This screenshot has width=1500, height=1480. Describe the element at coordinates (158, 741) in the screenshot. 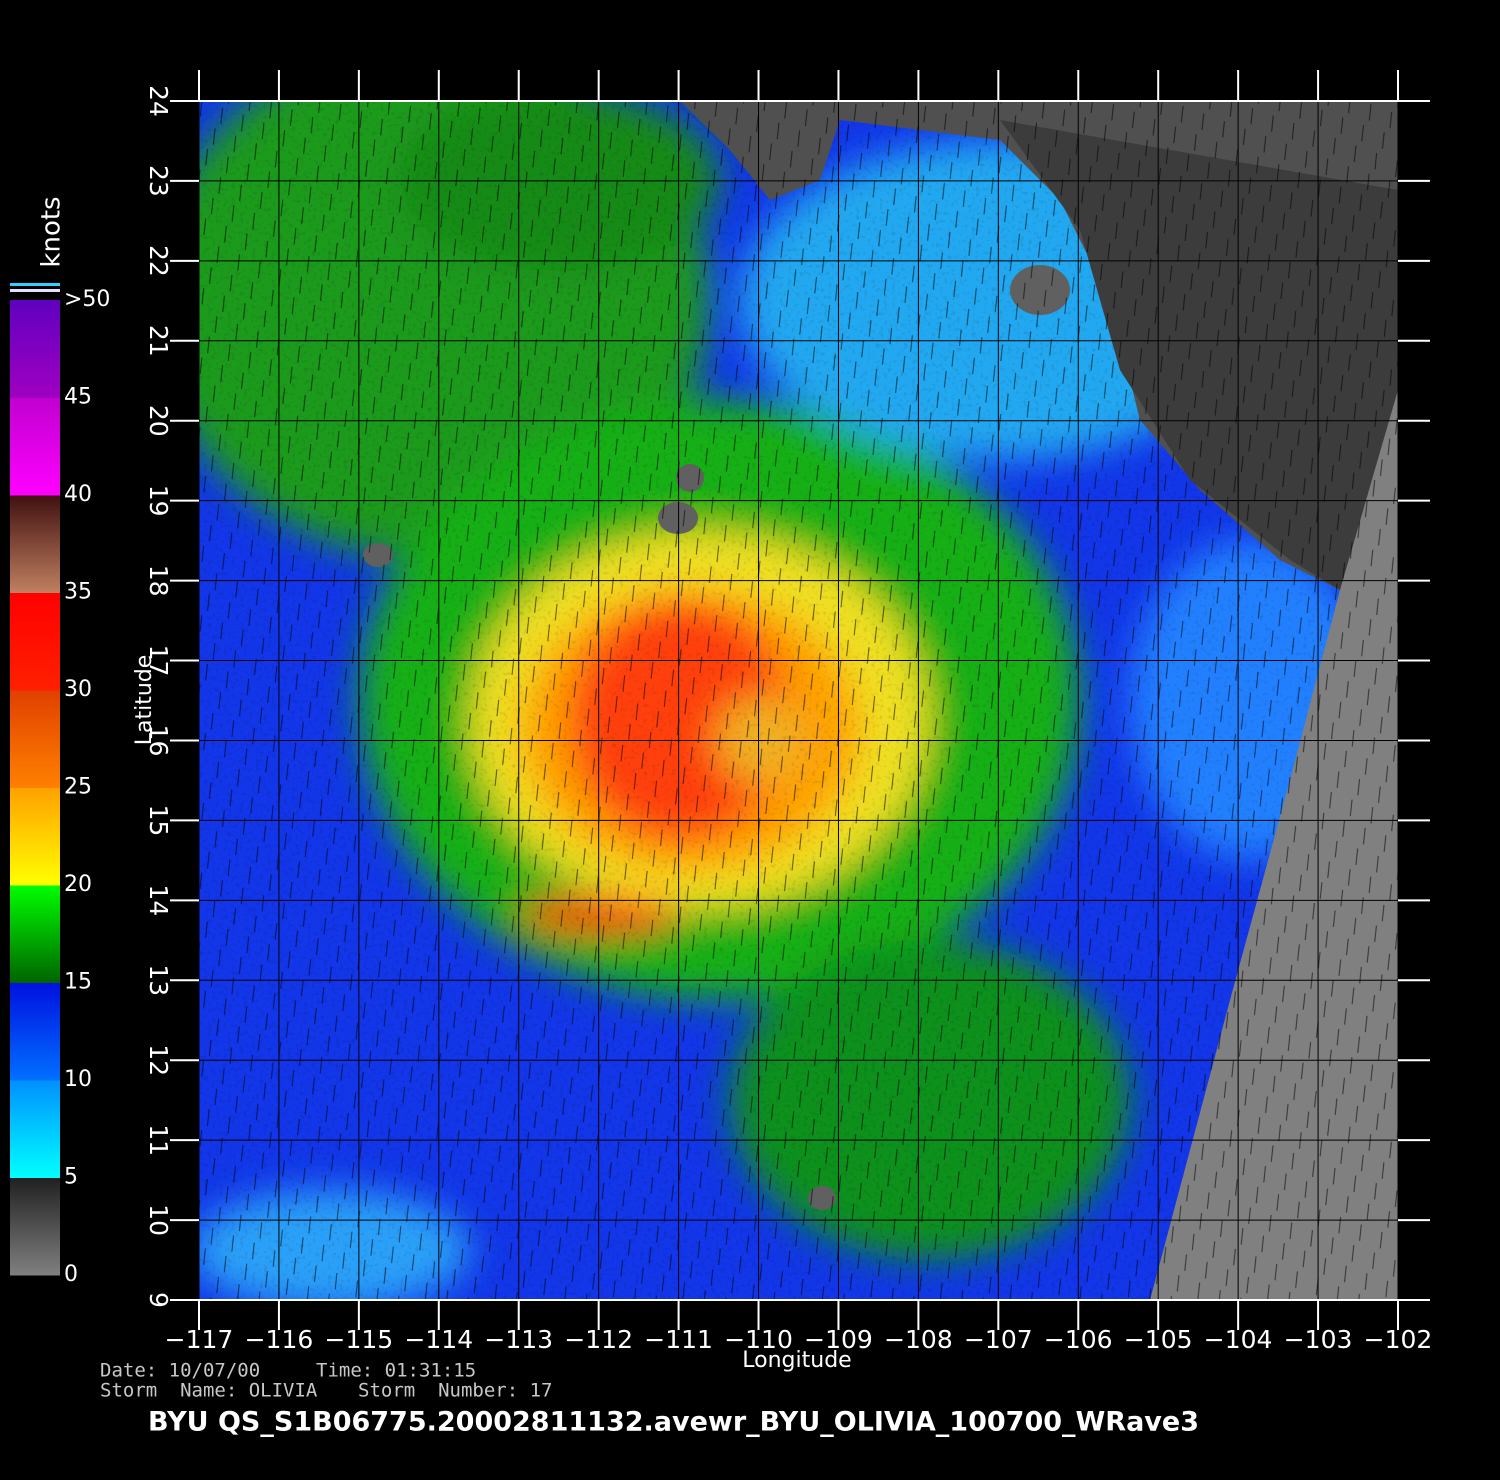

I see `y-tick-label: 16` at that location.